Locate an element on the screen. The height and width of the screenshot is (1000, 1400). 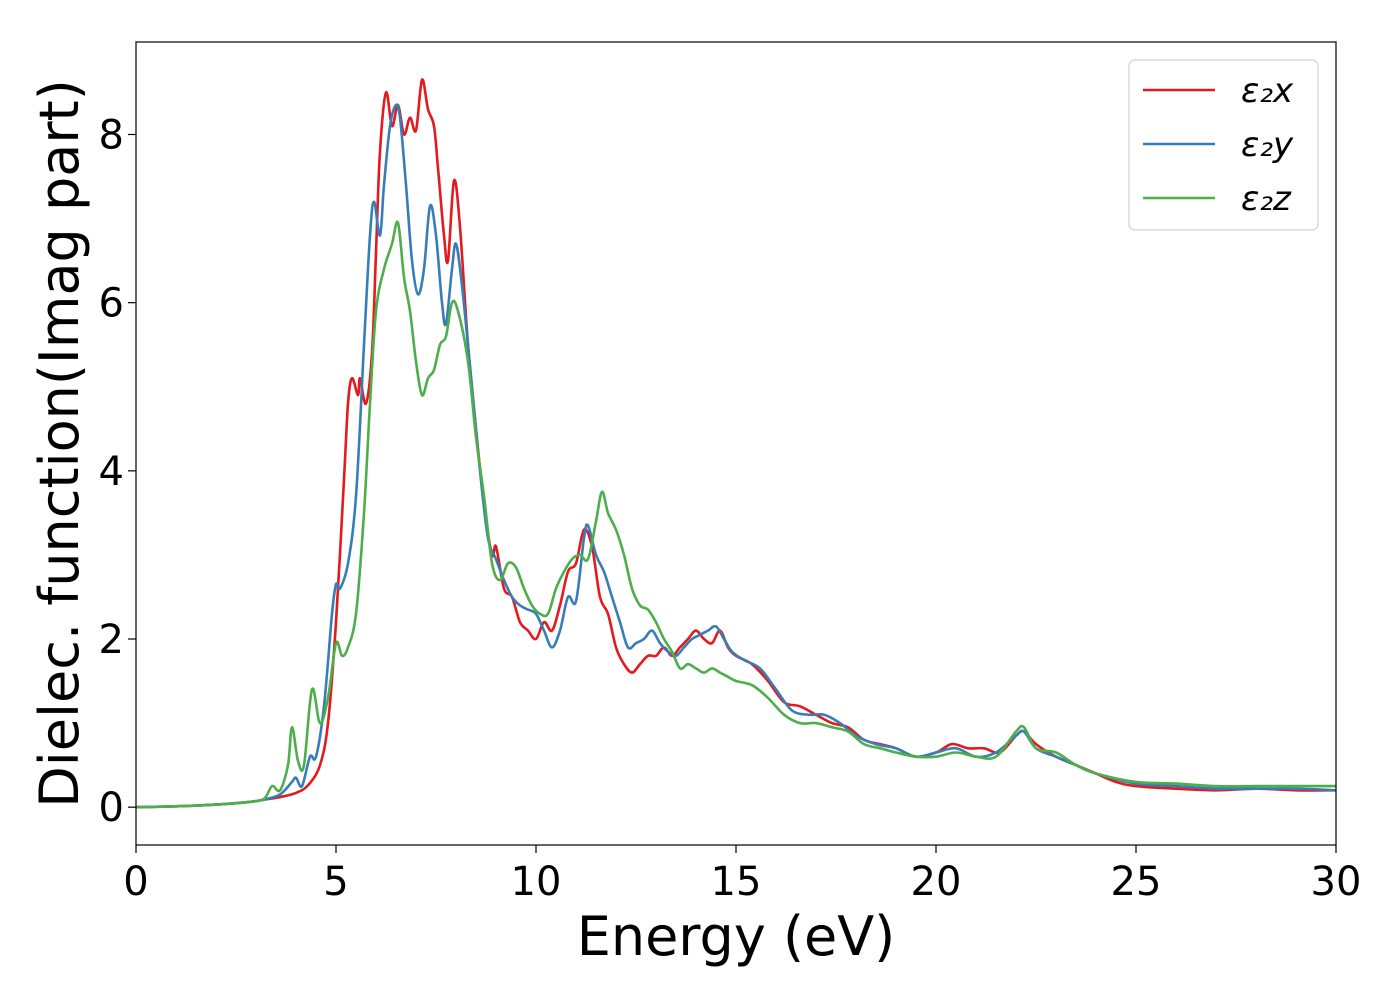
x-tick-label: 0 is located at coordinates (135, 882).